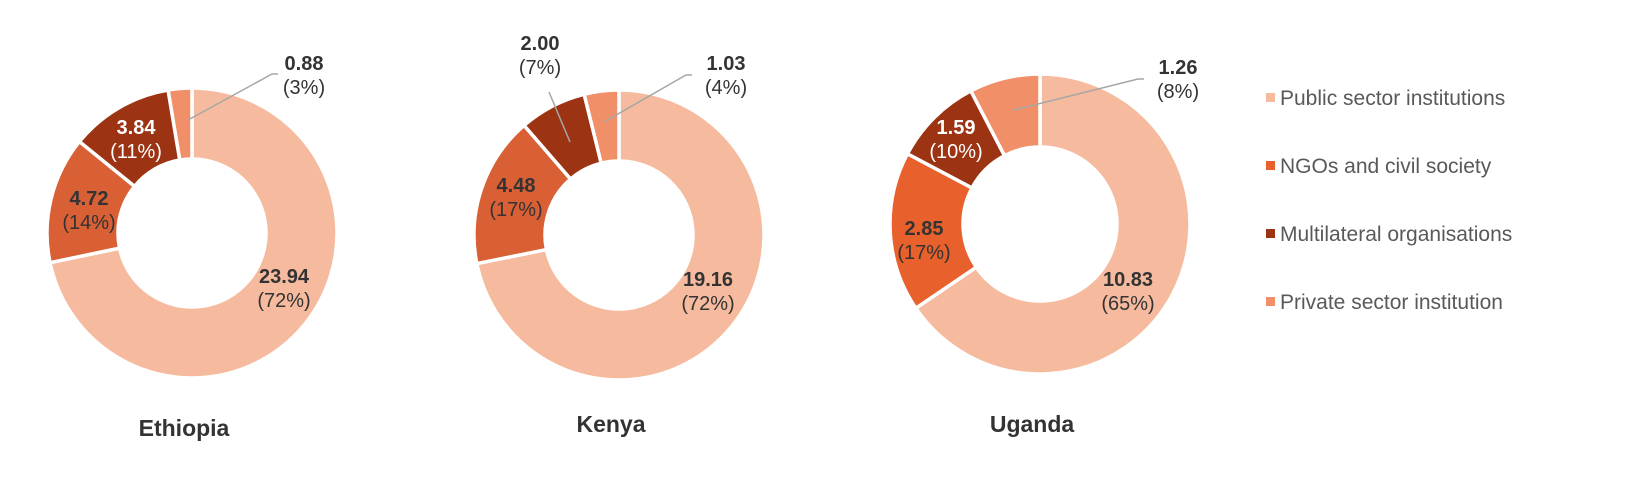 Image resolution: width=1645 pixels, height=490 pixels. What do you see at coordinates (1178, 68) in the screenshot?
I see `value-label-uganda-3: 1.26` at bounding box center [1178, 68].